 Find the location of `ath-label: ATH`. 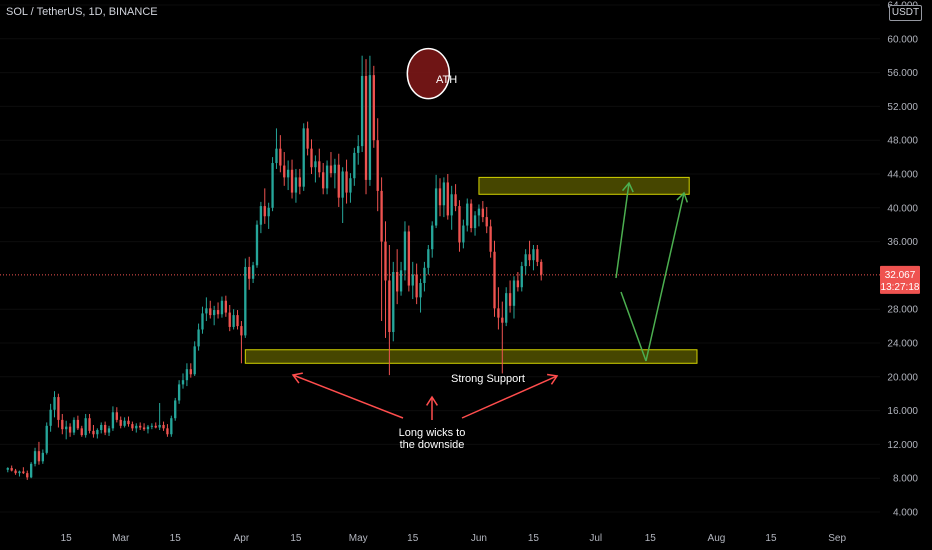

ath-label: ATH is located at coordinates (446, 80).